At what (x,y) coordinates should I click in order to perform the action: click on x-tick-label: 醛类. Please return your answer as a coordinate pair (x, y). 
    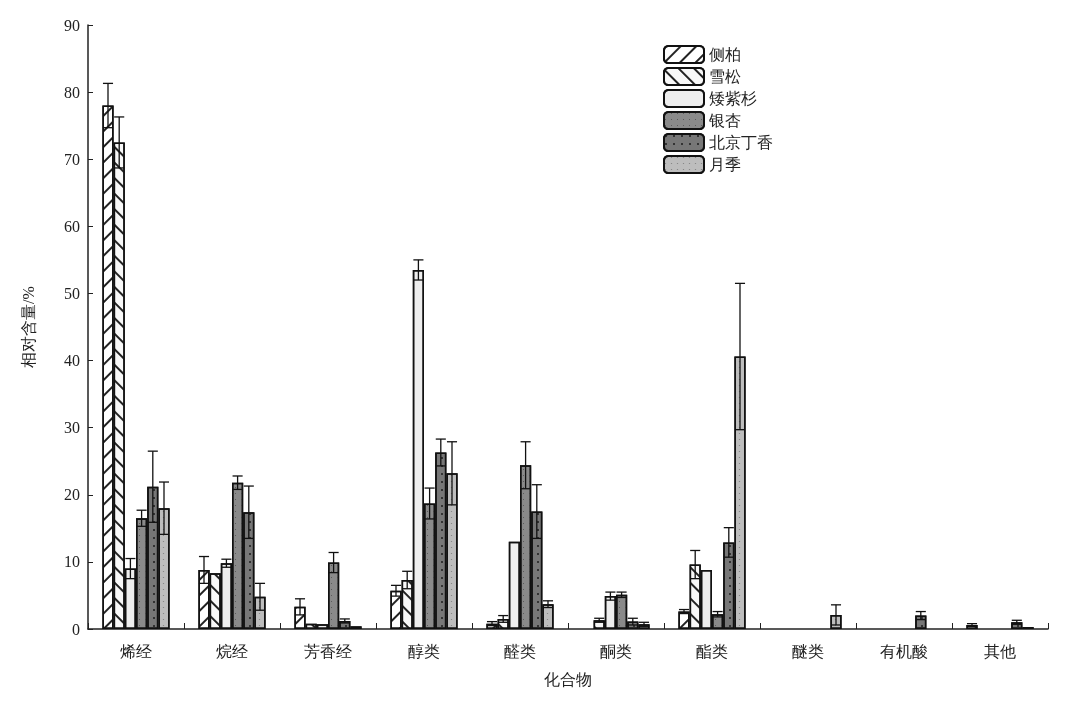
    Looking at the image, I should click on (520, 651).